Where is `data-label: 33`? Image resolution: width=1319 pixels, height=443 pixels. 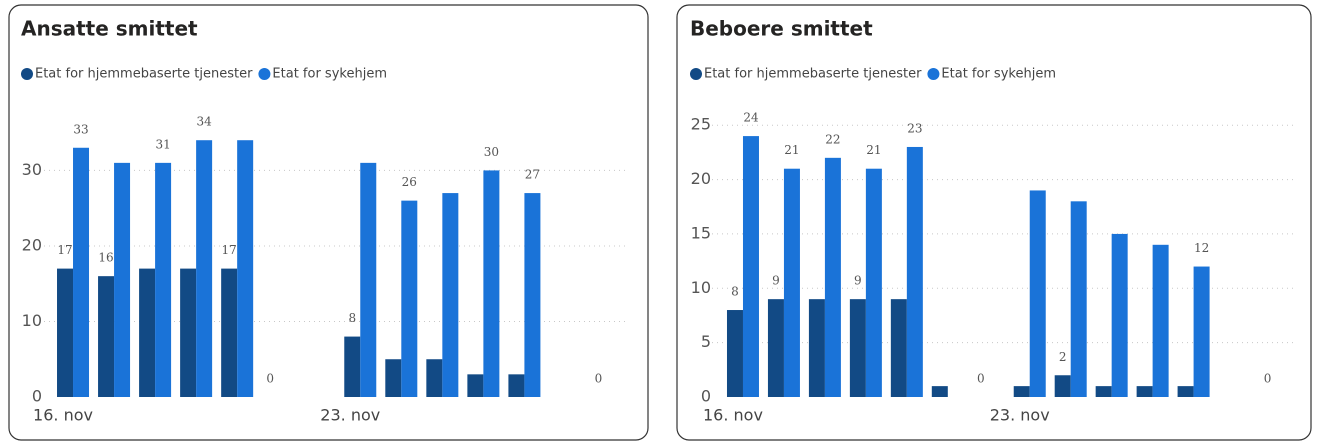 data-label: 33 is located at coordinates (80, 129).